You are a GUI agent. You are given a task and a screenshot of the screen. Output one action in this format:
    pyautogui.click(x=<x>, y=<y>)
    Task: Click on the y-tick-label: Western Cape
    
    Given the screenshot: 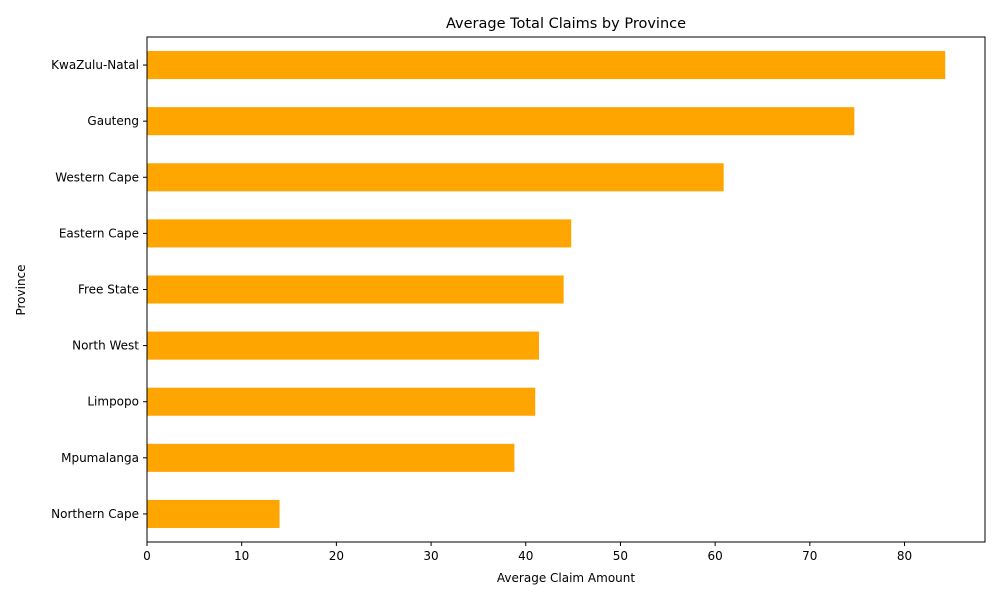 What is the action you would take?
    pyautogui.click(x=97, y=177)
    